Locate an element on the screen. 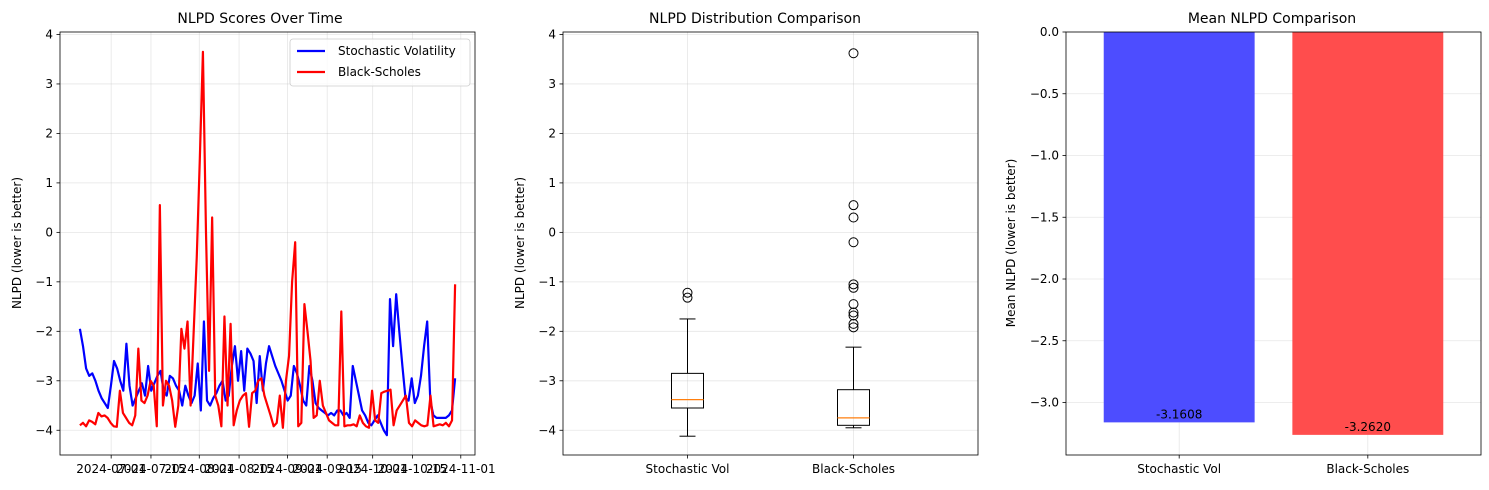 This screenshot has height=490, width=1489. y-tick-label: −0.5 is located at coordinates (1044, 94).